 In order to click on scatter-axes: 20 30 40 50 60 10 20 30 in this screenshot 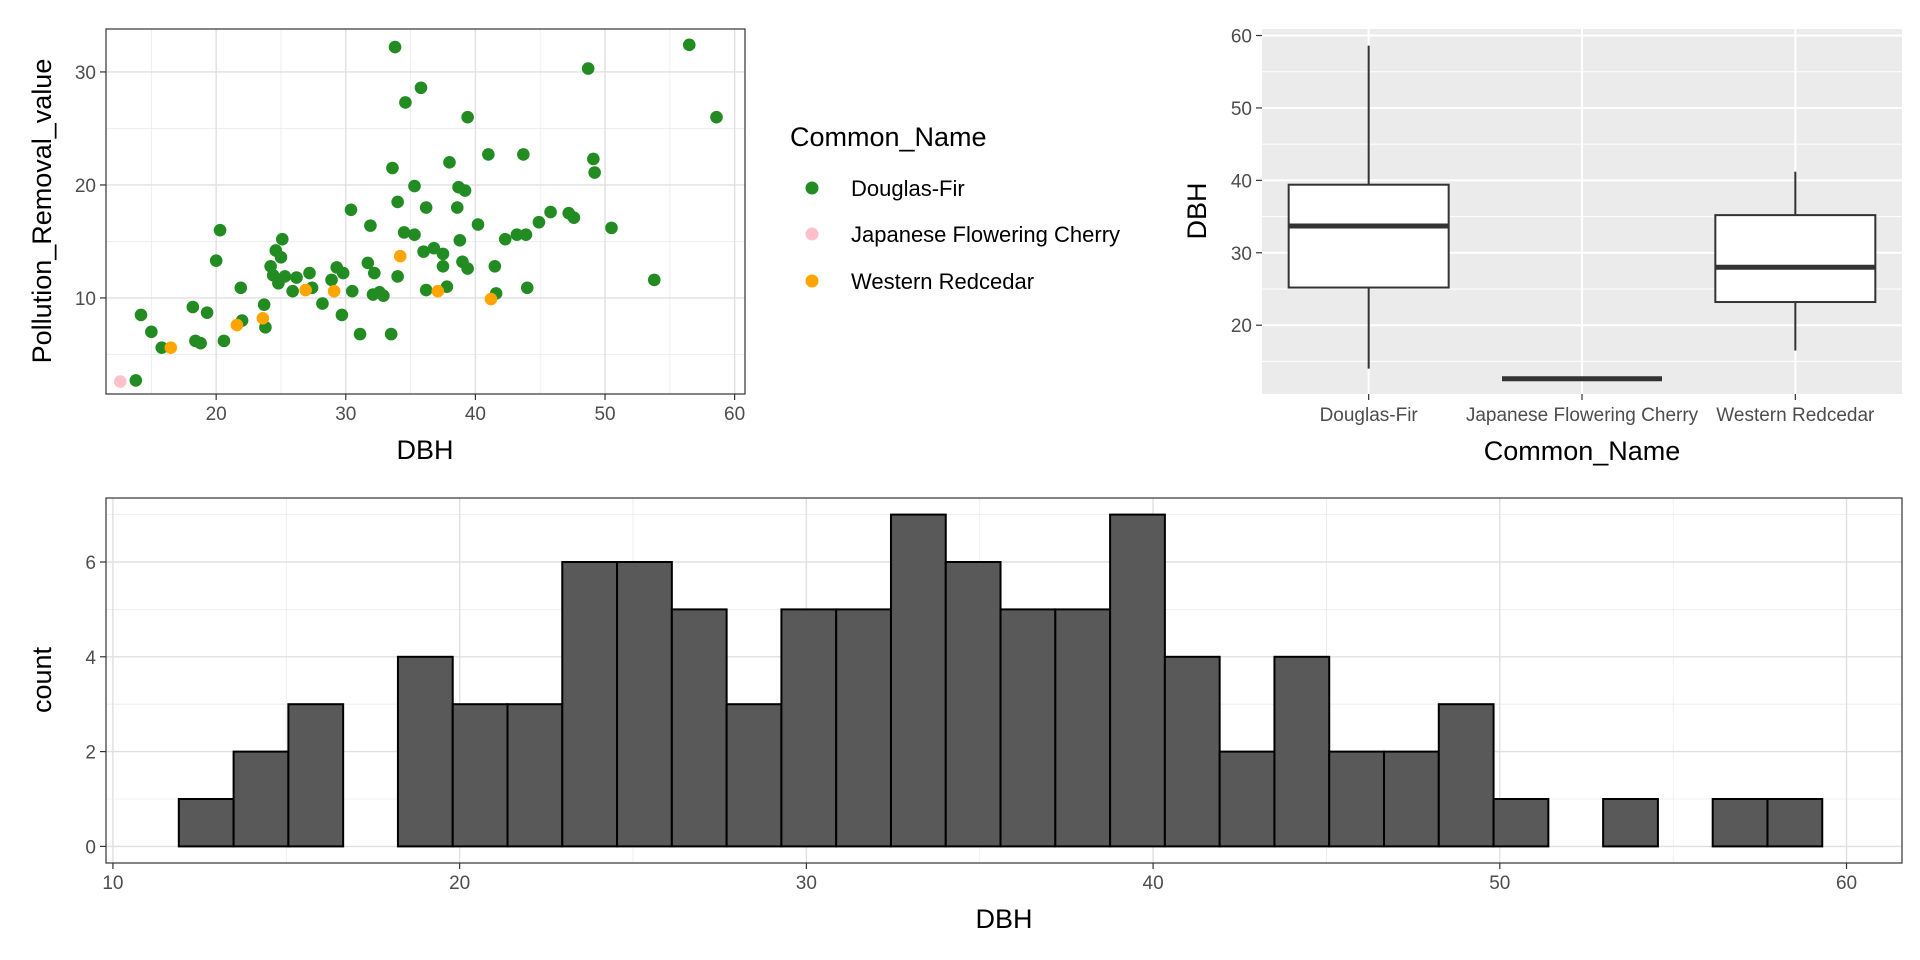, I will do `click(410, 244)`.